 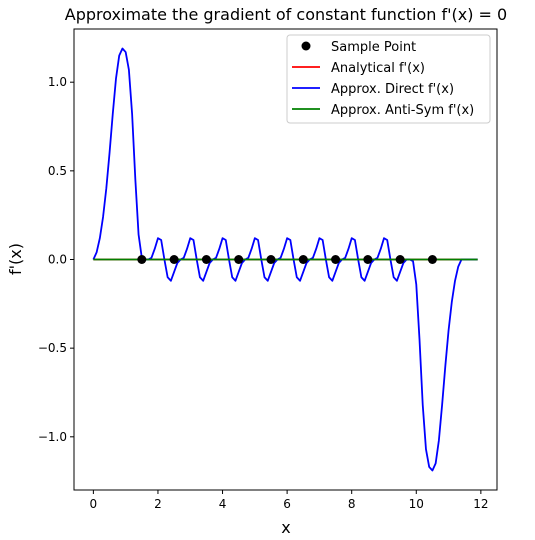 What do you see at coordinates (306, 46) in the screenshot?
I see `legend-marker` at bounding box center [306, 46].